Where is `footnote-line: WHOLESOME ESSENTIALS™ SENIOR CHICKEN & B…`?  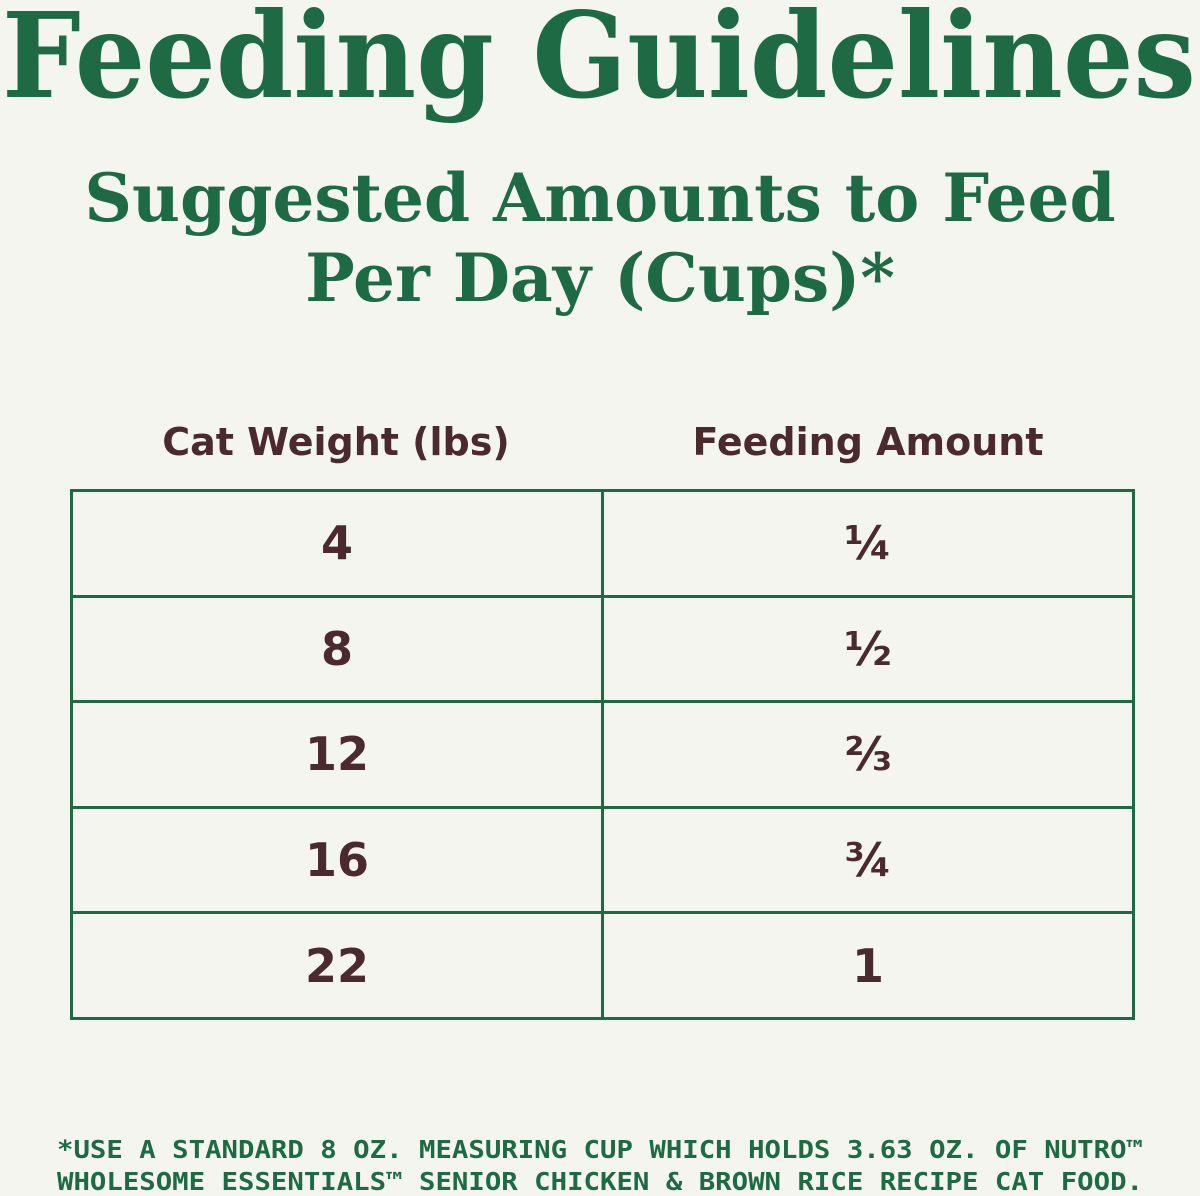 footnote-line: WHOLESOME ESSENTIALS™ SENIOR CHICKEN & B… is located at coordinates (600, 1181).